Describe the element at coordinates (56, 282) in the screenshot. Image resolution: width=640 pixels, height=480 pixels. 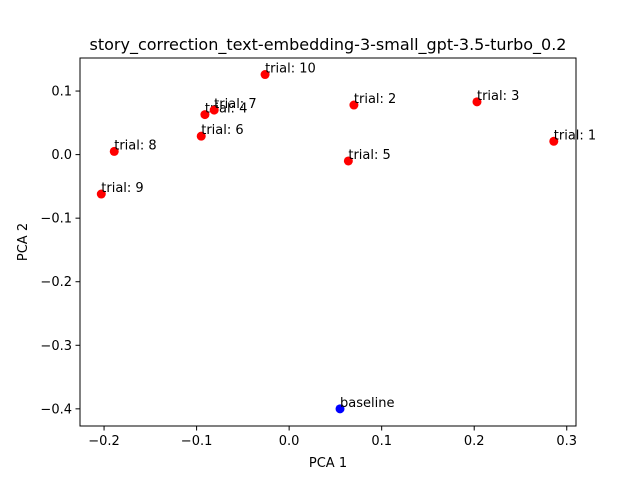
I see `y-tick-label: −0.2` at that location.